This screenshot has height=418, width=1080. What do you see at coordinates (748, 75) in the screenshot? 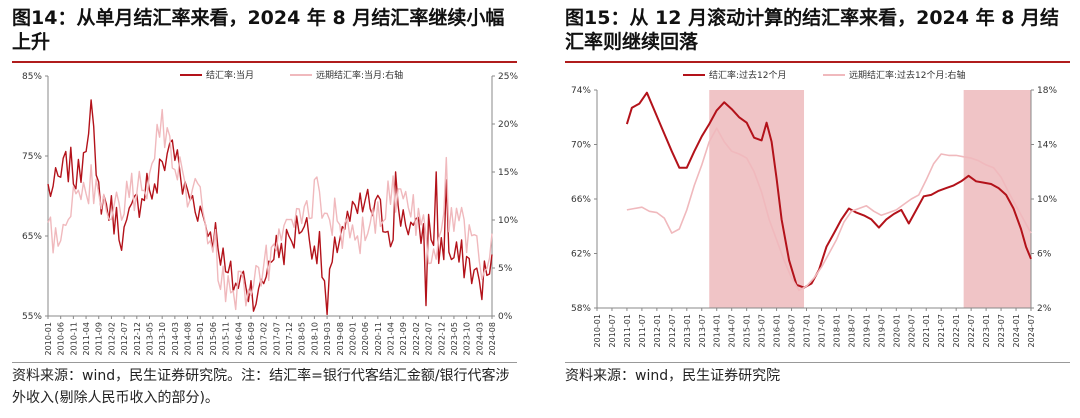
I see `legend-label: 结汇率:过去12个月` at bounding box center [748, 75].